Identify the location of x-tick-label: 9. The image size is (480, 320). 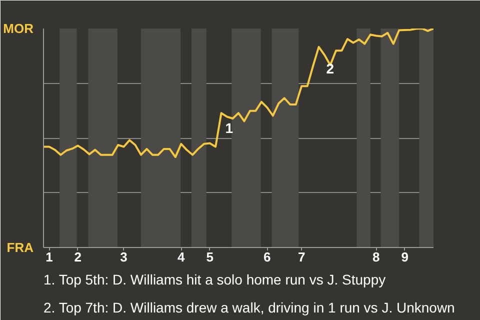
(404, 257).